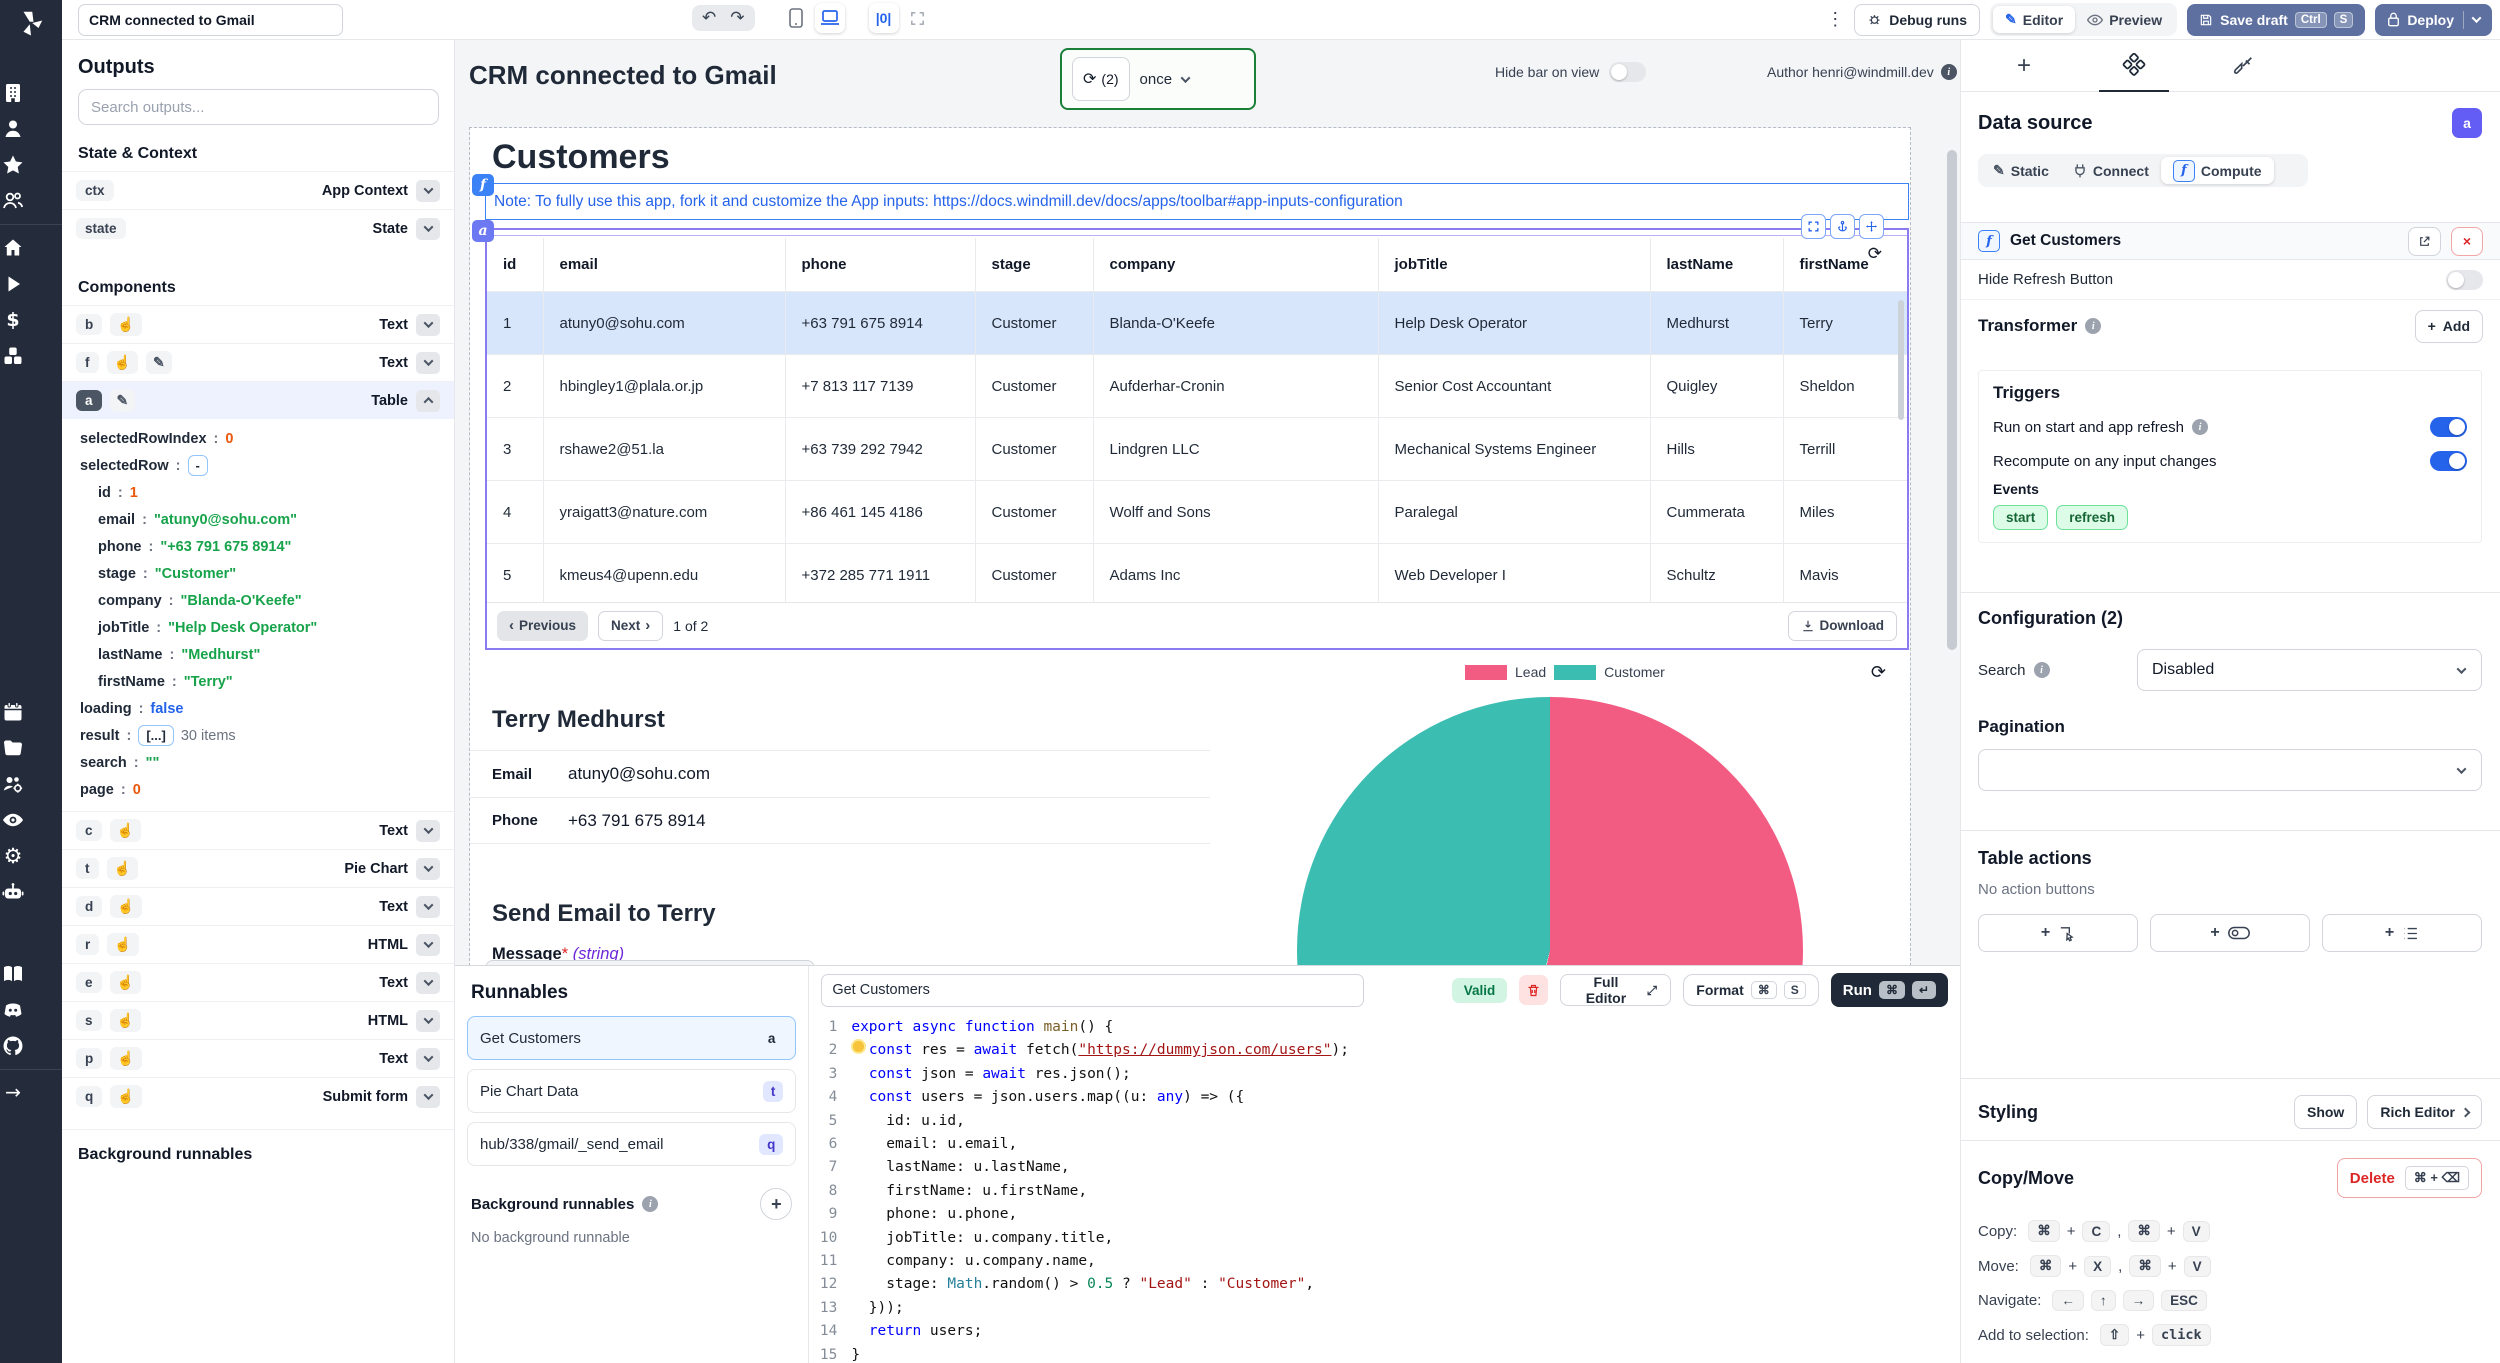 The height and width of the screenshot is (1363, 2500). I want to click on full-editor-button: Full Editor, so click(1615, 990).